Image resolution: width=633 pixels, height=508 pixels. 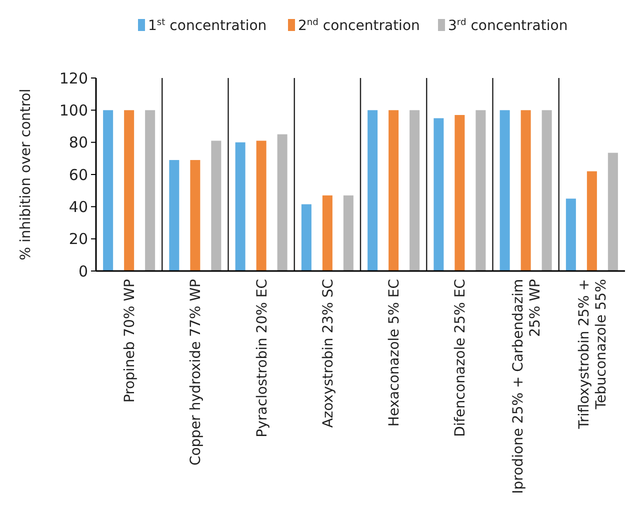 What do you see at coordinates (508, 26) in the screenshot?
I see `legend-label: 3$^{rd}$ concentration` at bounding box center [508, 26].